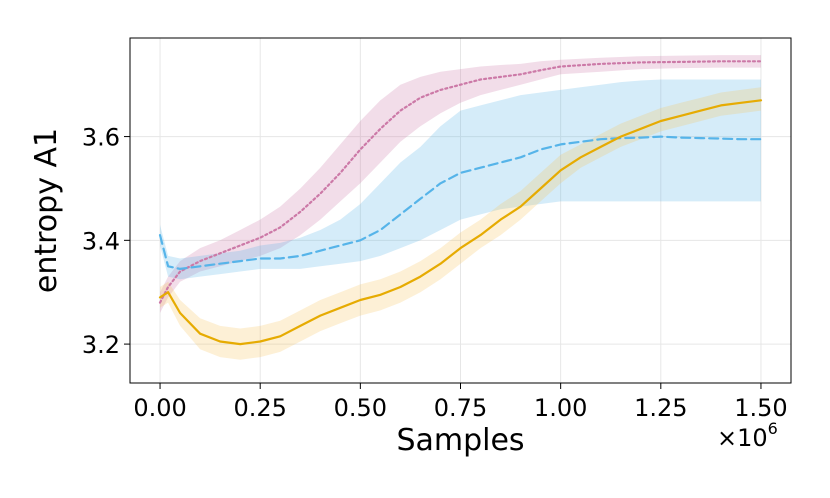  What do you see at coordinates (742, 438) in the screenshot?
I see `x-axis-multiplier-base: ×10` at bounding box center [742, 438].